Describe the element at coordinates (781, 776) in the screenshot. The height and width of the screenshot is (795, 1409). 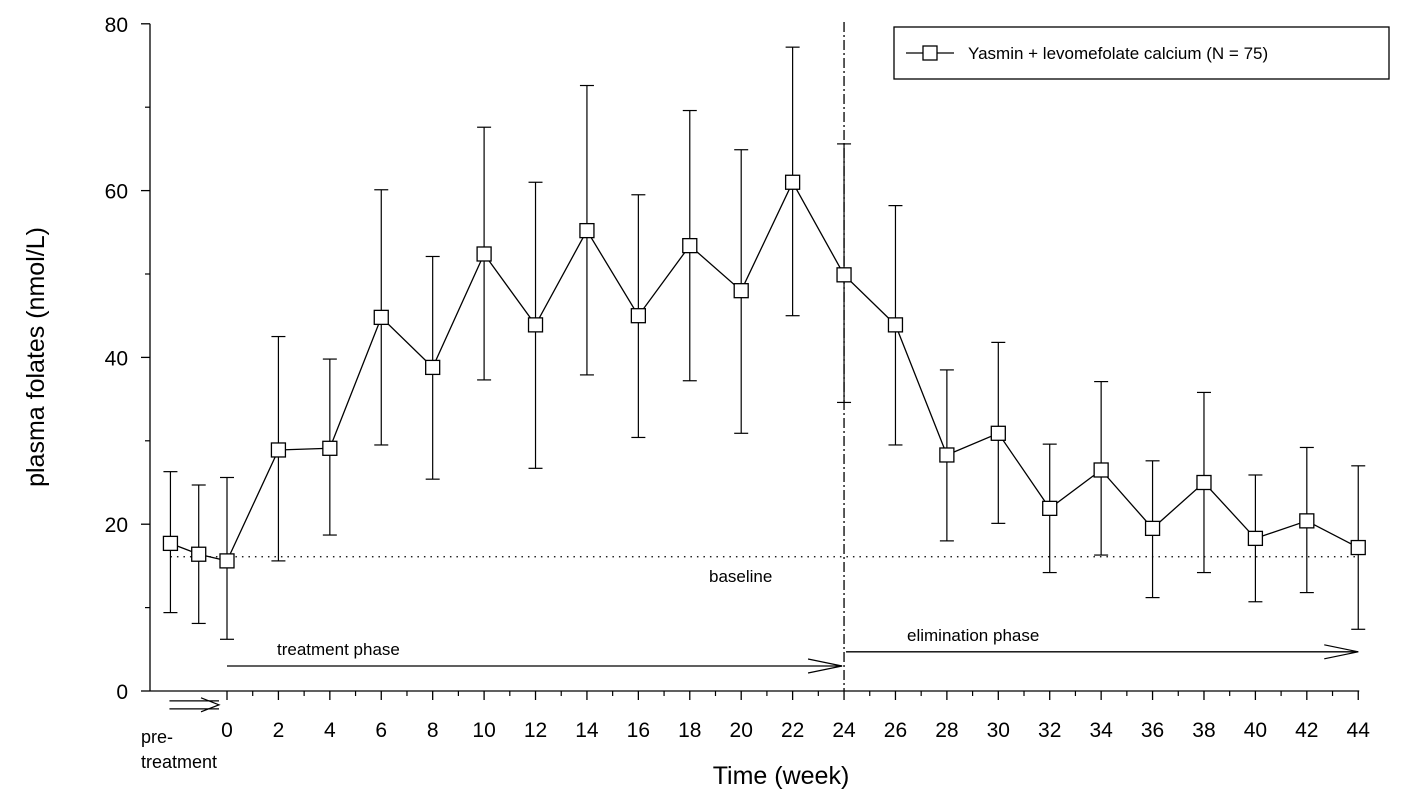
I see `x-axis-title: Time (week)` at that location.